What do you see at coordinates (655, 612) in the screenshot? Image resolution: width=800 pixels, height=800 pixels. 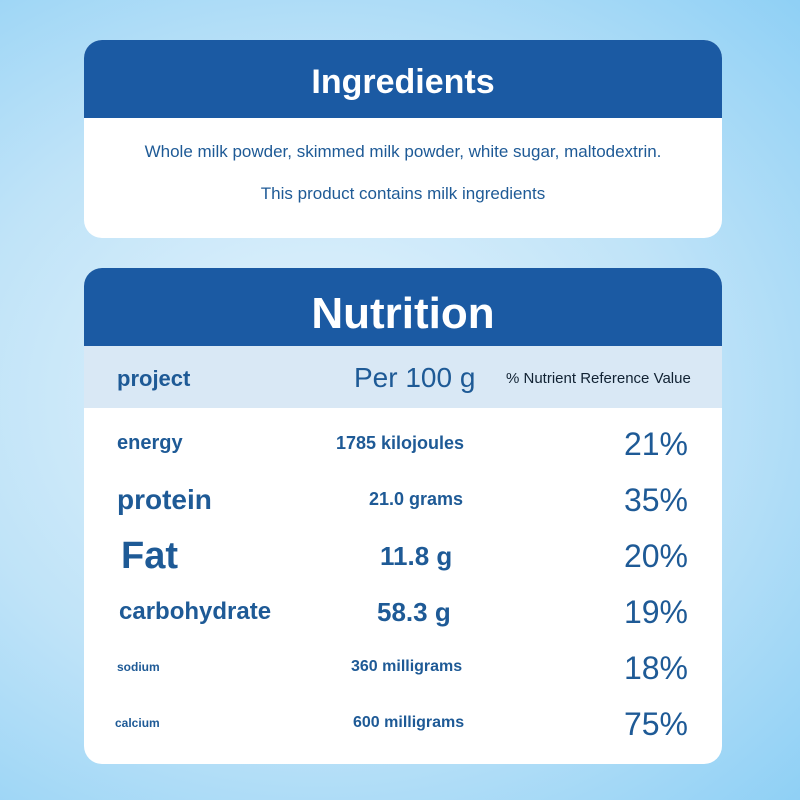 I see `nutrition-cell: 19%` at bounding box center [655, 612].